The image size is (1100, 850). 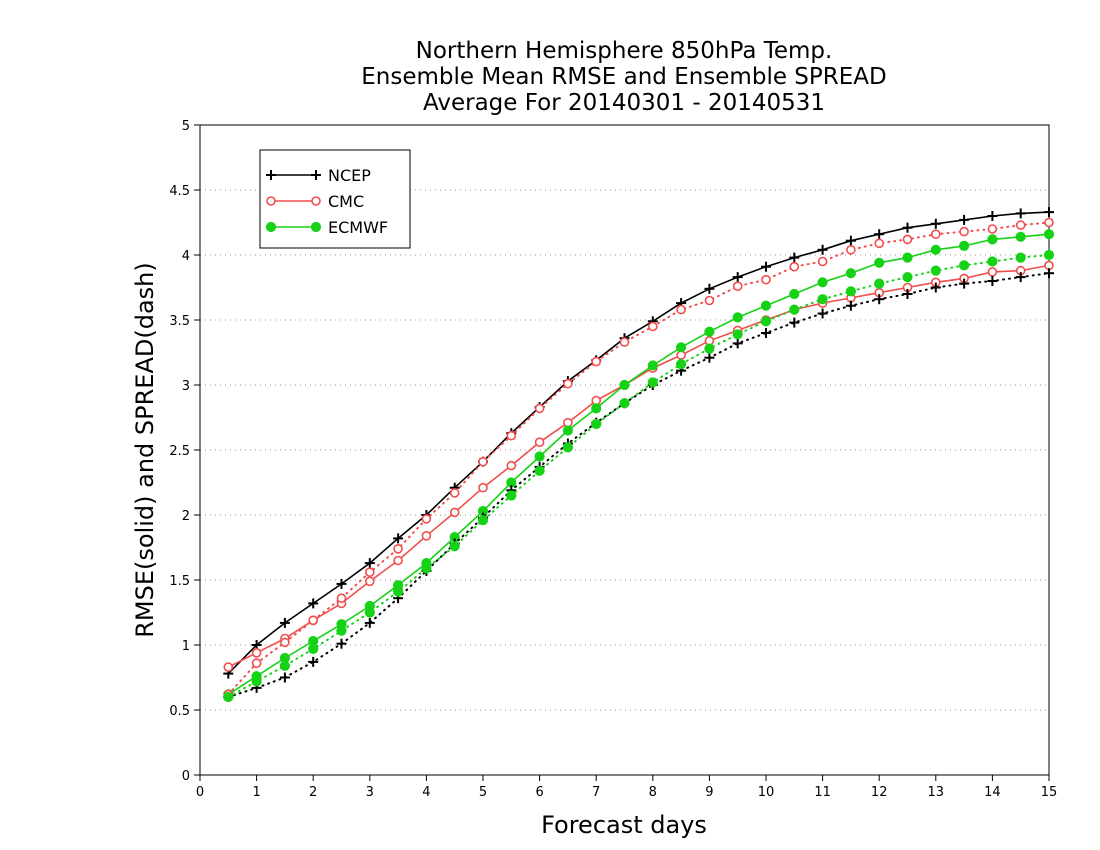 What do you see at coordinates (483, 792) in the screenshot?
I see `x-tick-label: 5` at bounding box center [483, 792].